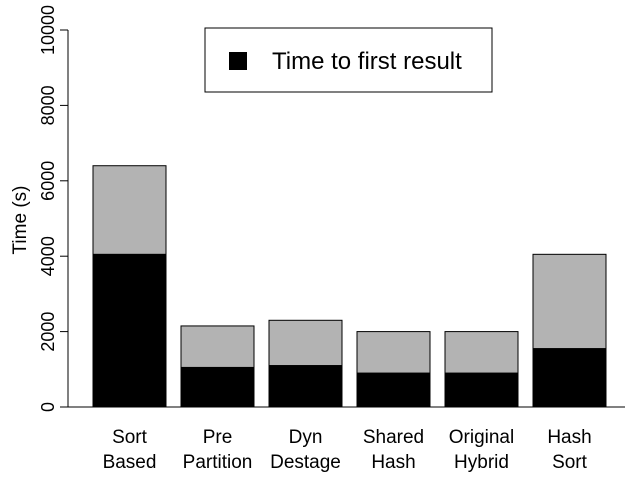 Image resolution: width=640 pixels, height=480 pixels. Describe the element at coordinates (218, 462) in the screenshot. I see `x-tick-label: Partition` at that location.